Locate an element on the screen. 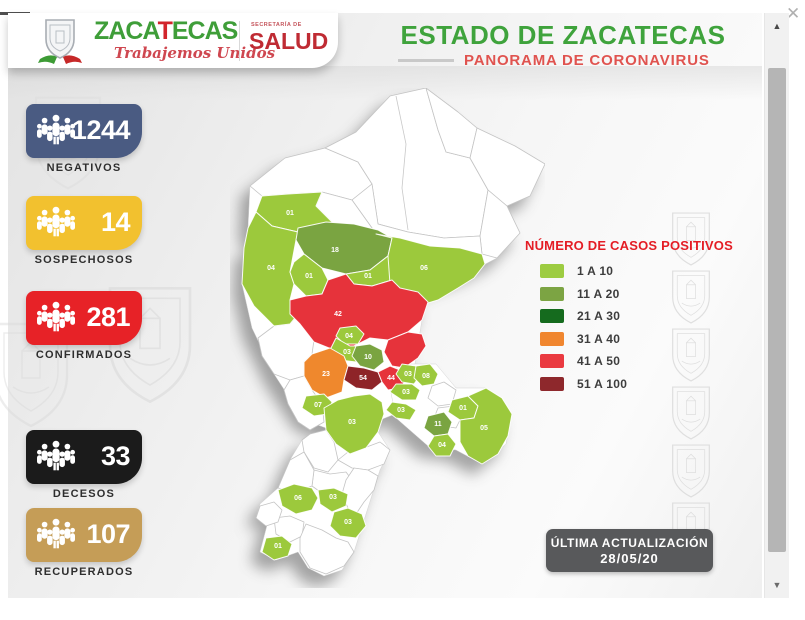  last-update-date: 28/05/20 is located at coordinates (629, 558).